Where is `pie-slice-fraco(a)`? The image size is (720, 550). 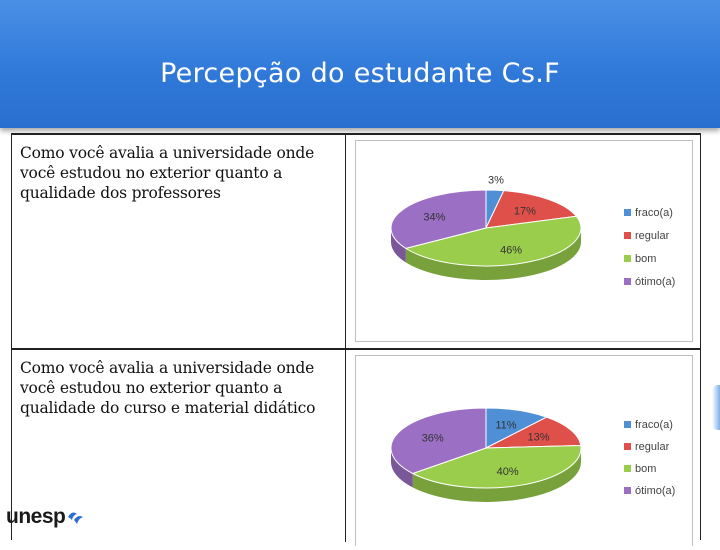
pie-slice-fraco(a) is located at coordinates (516, 428).